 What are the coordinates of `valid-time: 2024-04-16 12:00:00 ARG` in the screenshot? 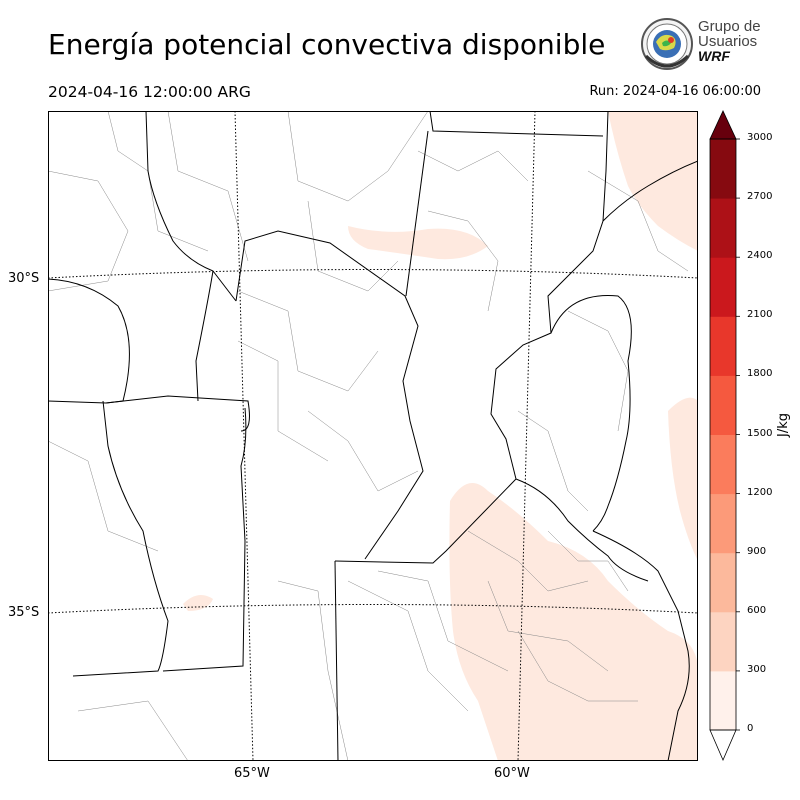 It's located at (149, 92).